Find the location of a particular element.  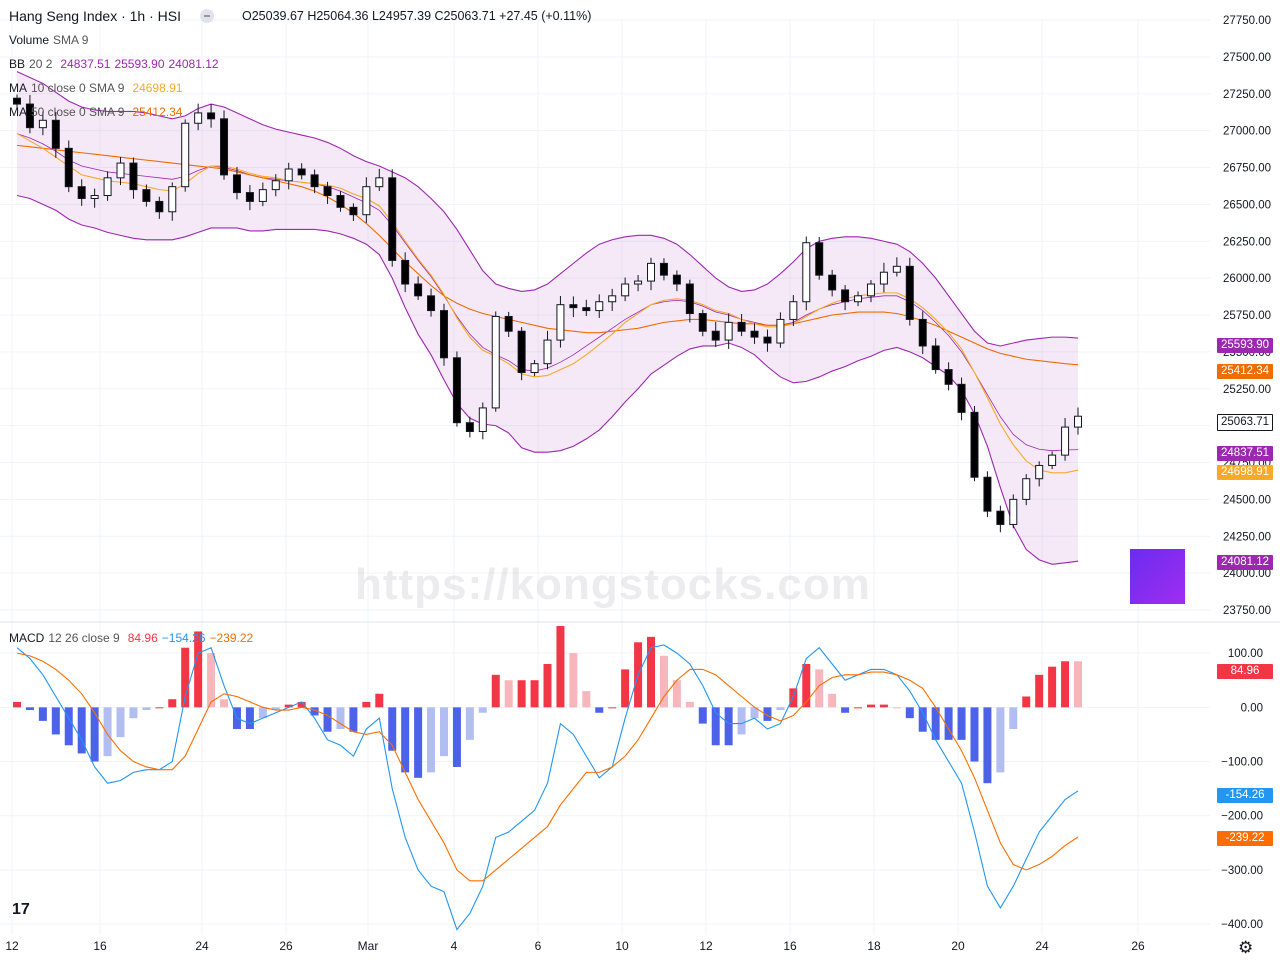

macd-tick-label: −200.00 is located at coordinates (1242, 817).